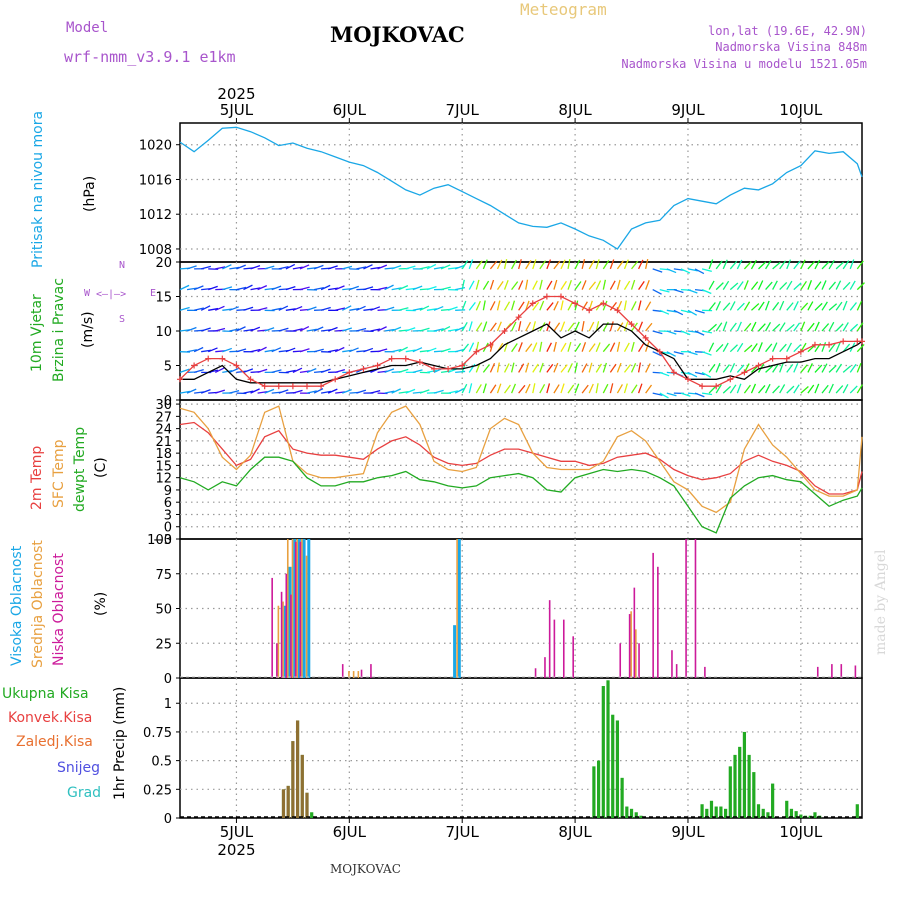 This screenshot has width=900, height=900. Describe the element at coordinates (122, 319) in the screenshot. I see `compass-s: S` at that location.